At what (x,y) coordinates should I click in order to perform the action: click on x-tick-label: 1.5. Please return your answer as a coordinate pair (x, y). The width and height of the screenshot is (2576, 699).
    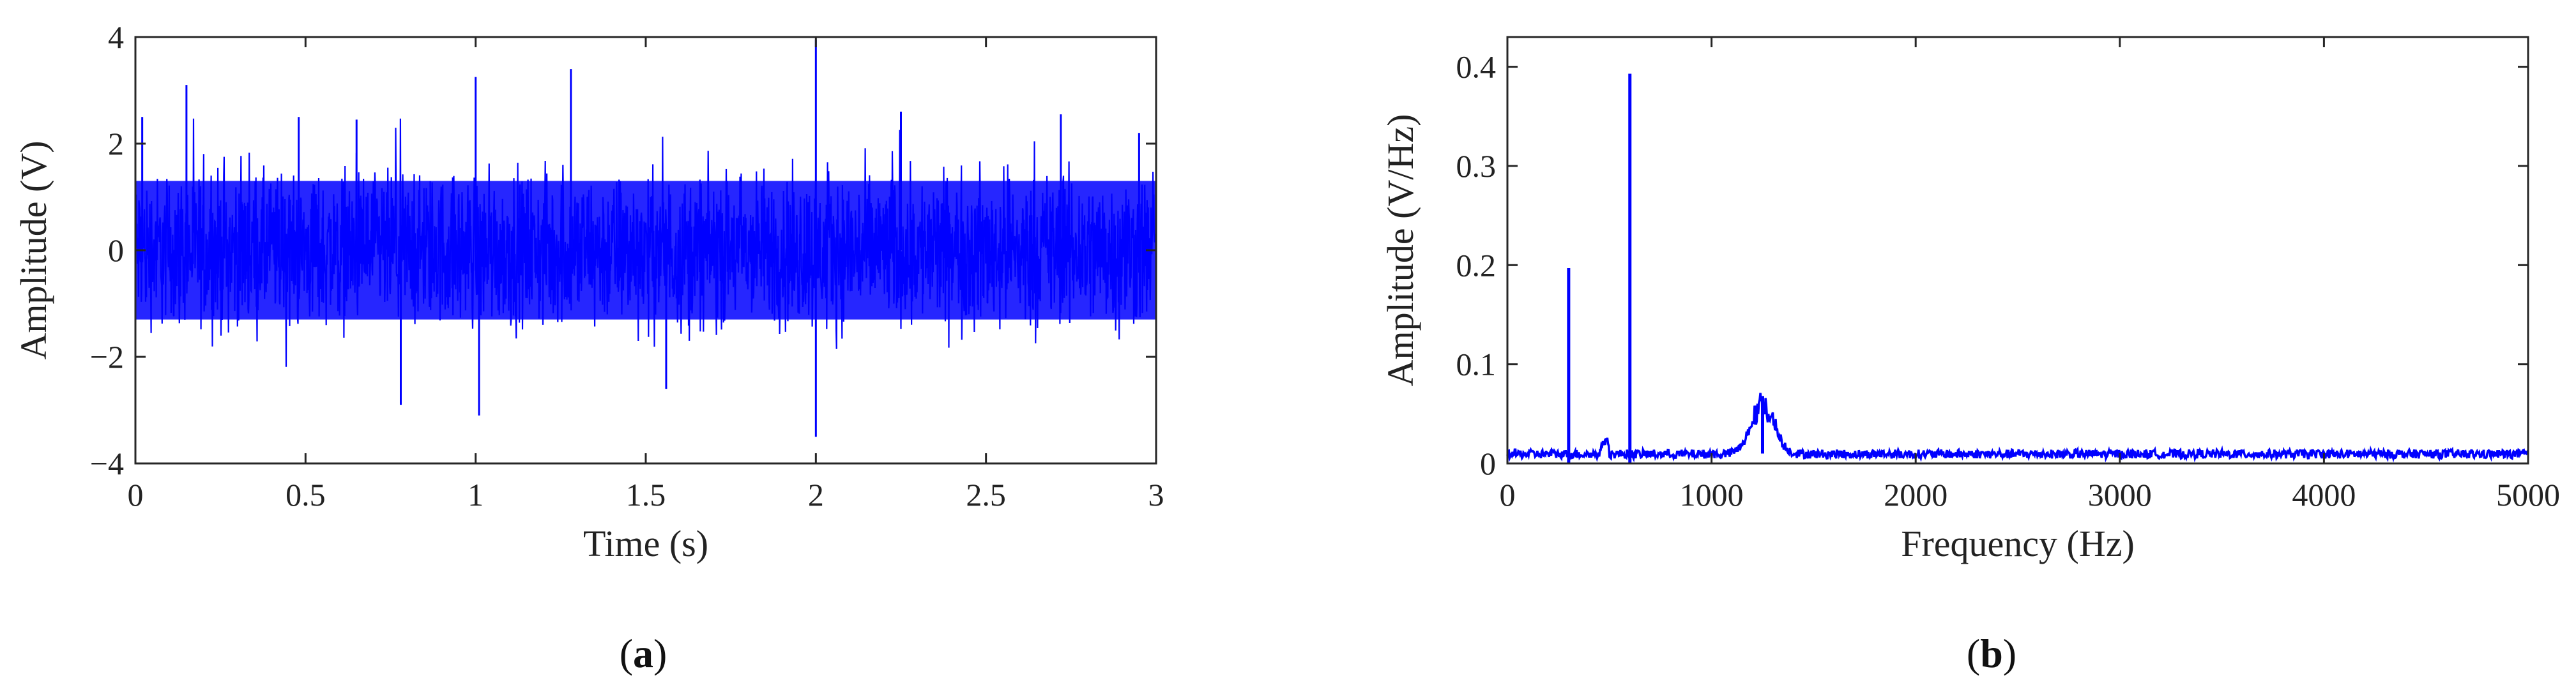
    Looking at the image, I should click on (646, 495).